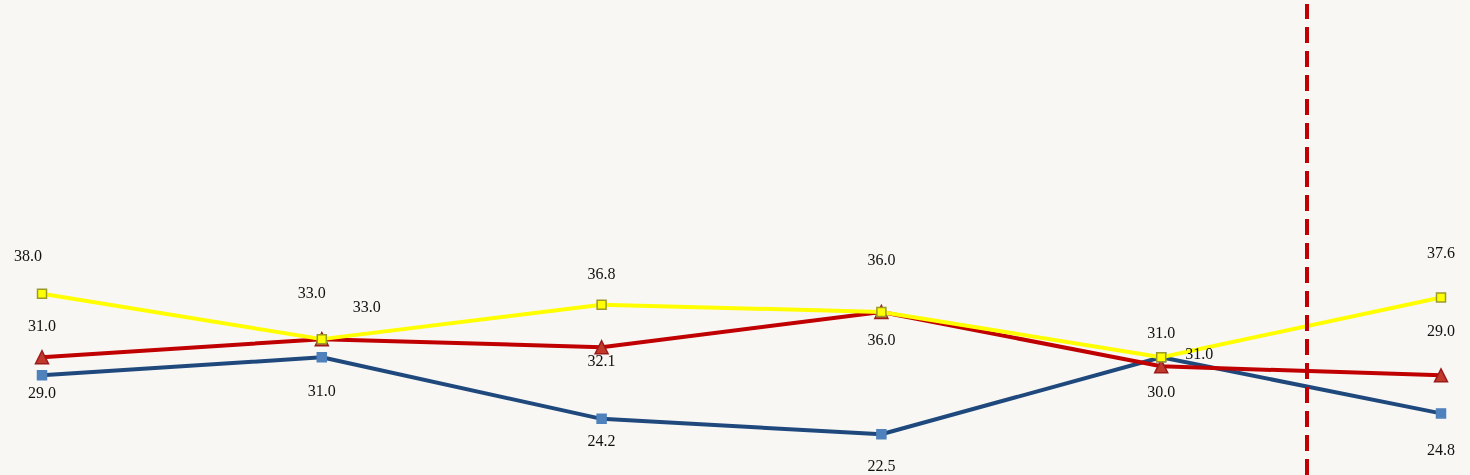 The image size is (1470, 475). I want to click on data-label: 22.5, so click(881, 465).